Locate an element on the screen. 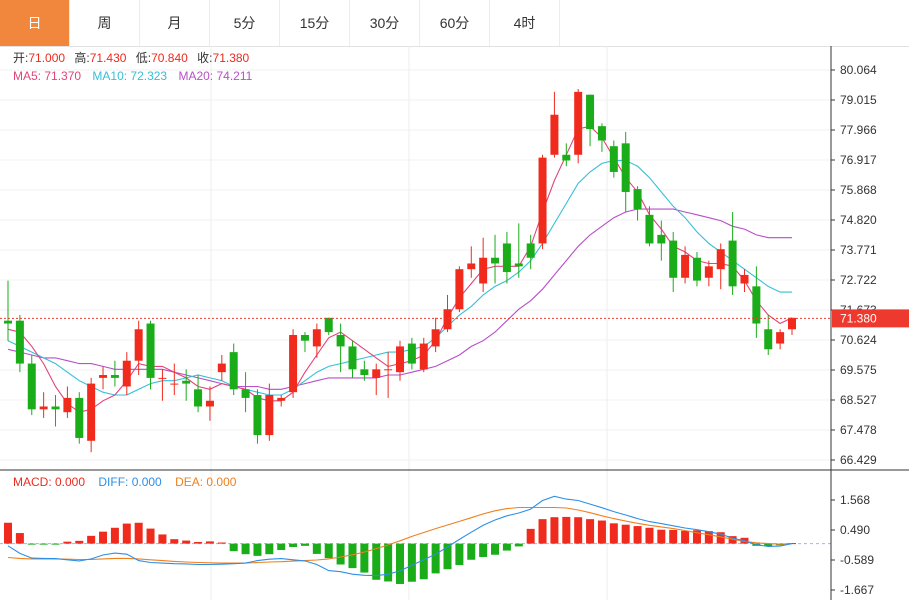 The image size is (909, 600). diff-value: 0.000 is located at coordinates (147, 482).